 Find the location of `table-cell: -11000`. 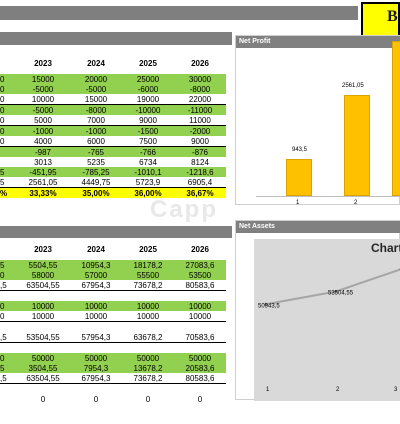

table-cell: -11000 is located at coordinates (200, 109).